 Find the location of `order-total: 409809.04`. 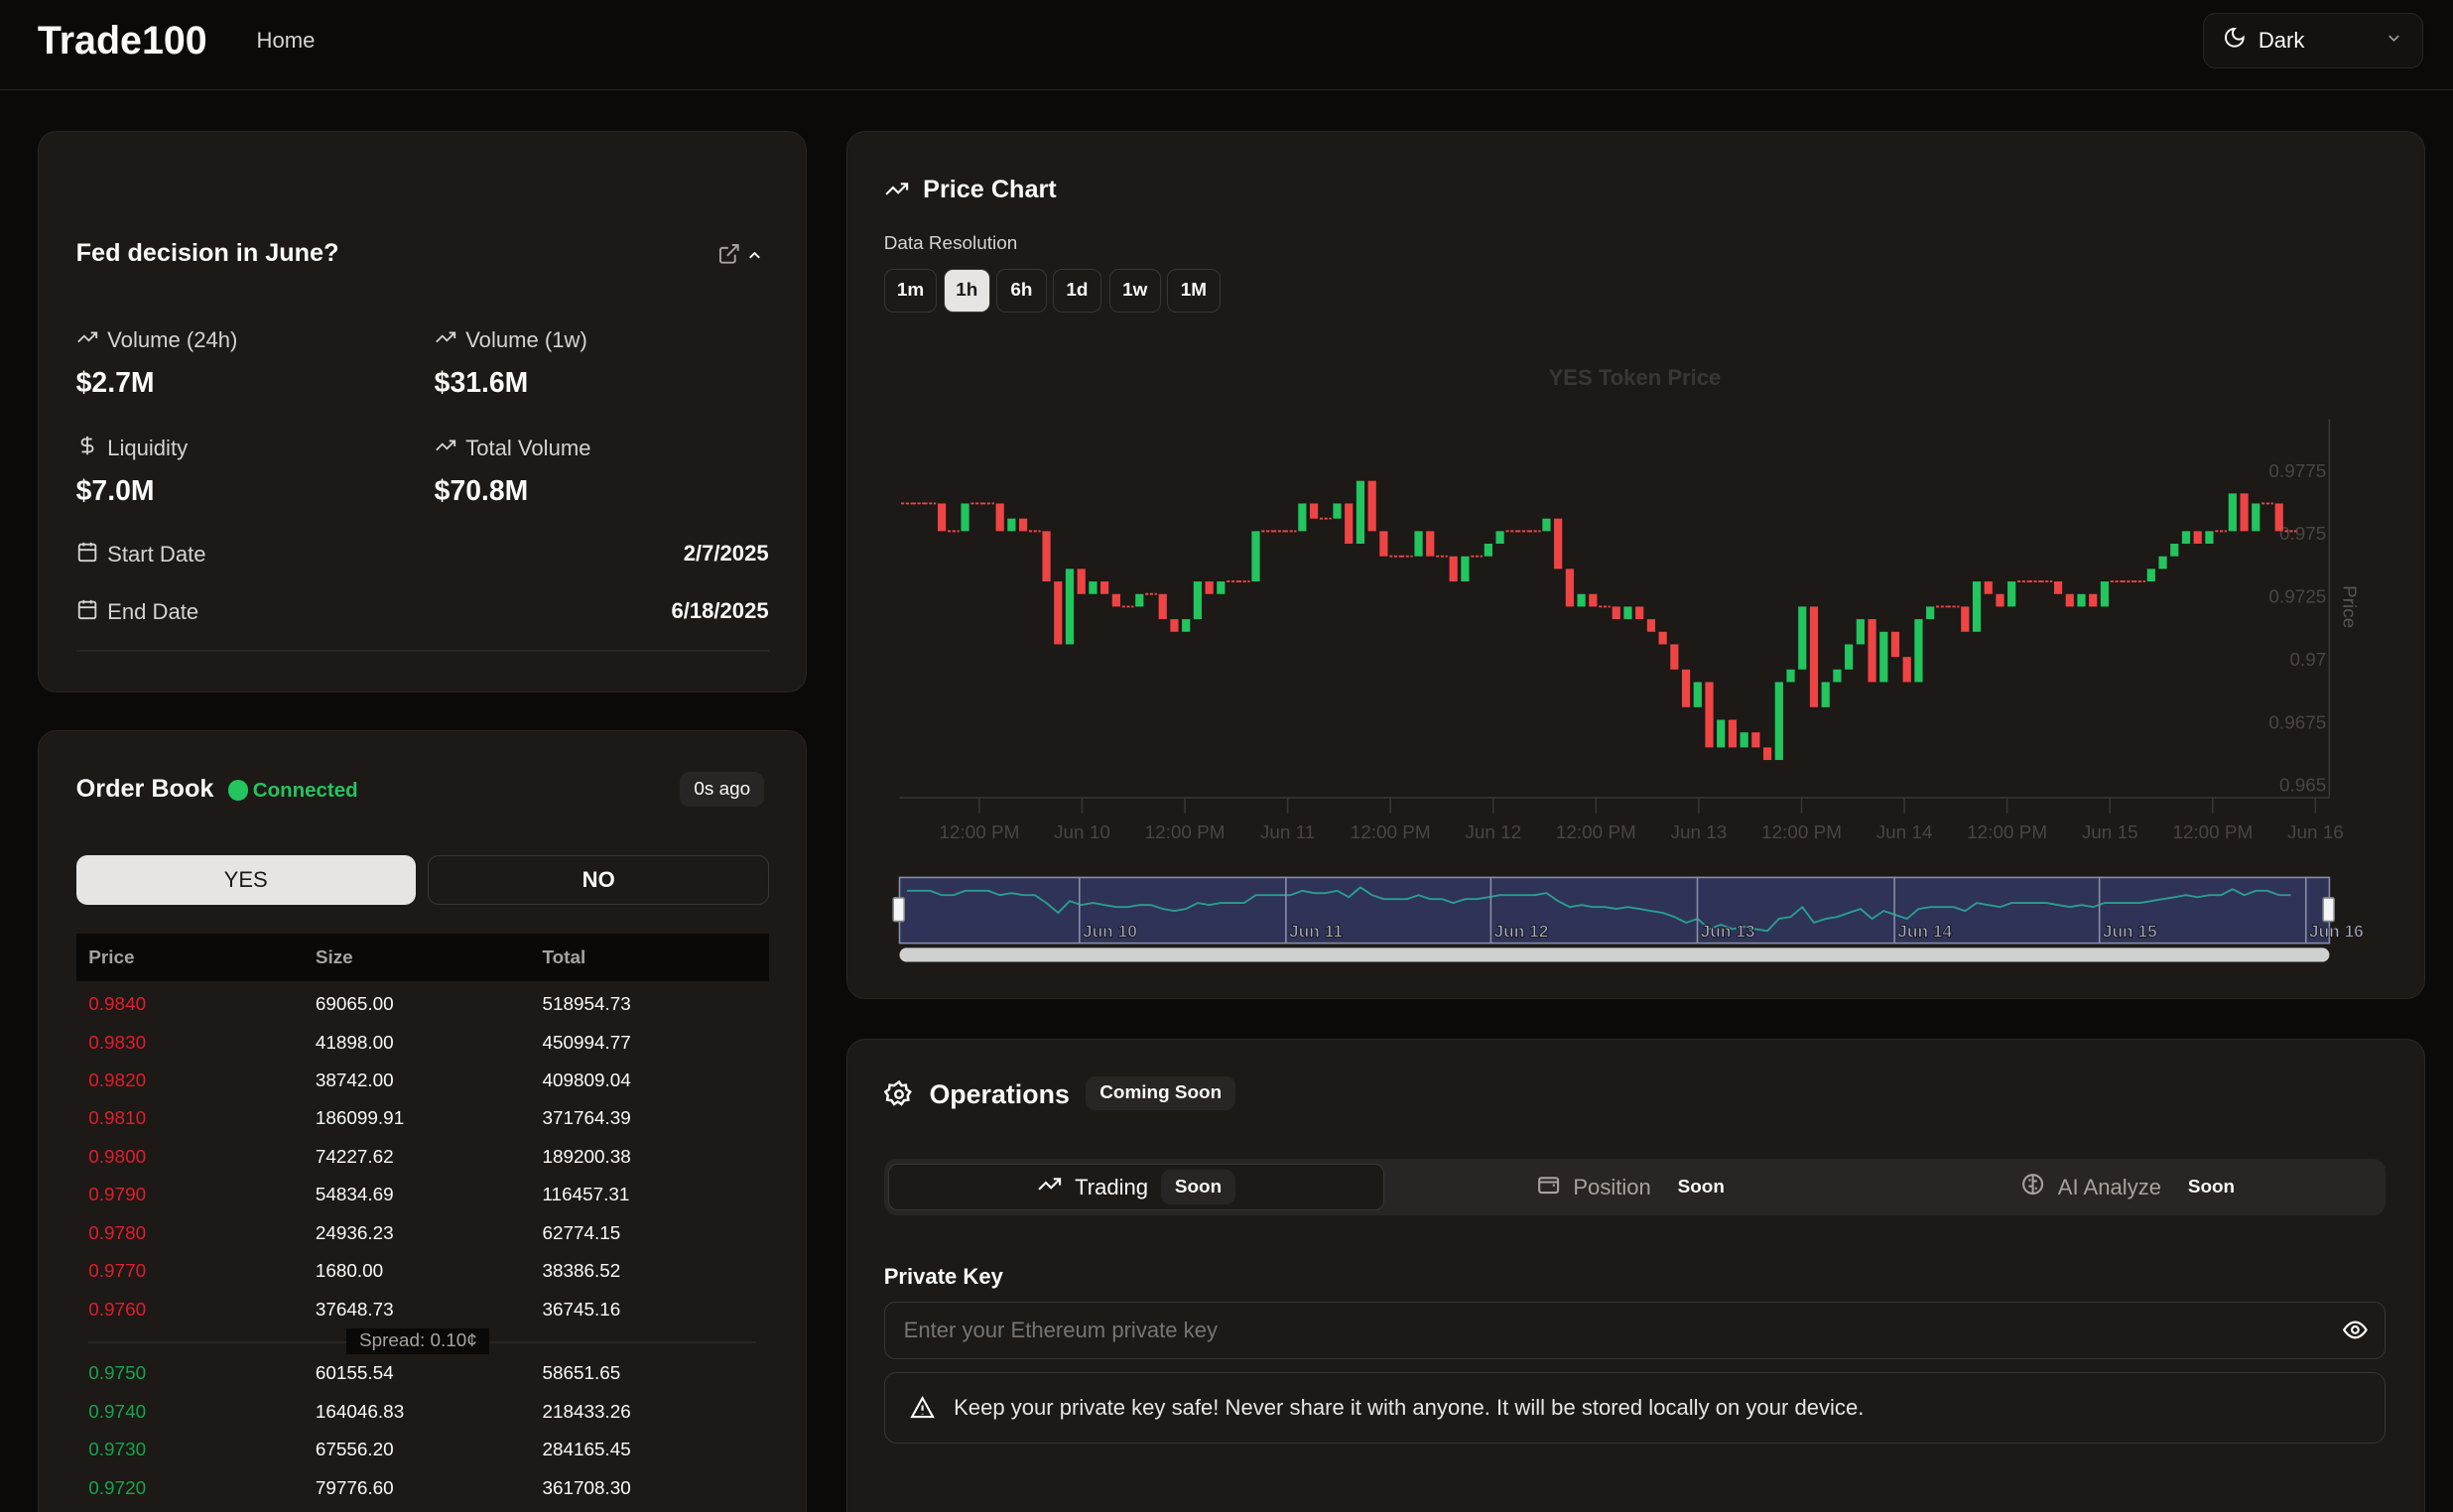

order-total: 409809.04 is located at coordinates (586, 1081).